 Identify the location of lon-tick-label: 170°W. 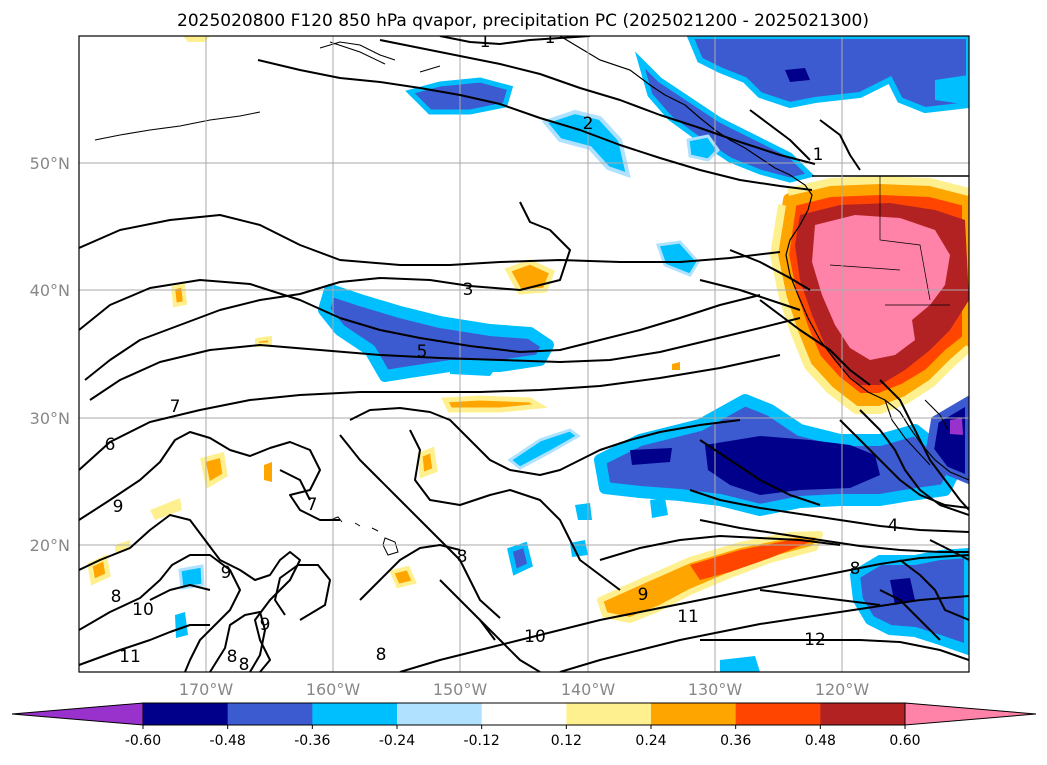
(206, 689).